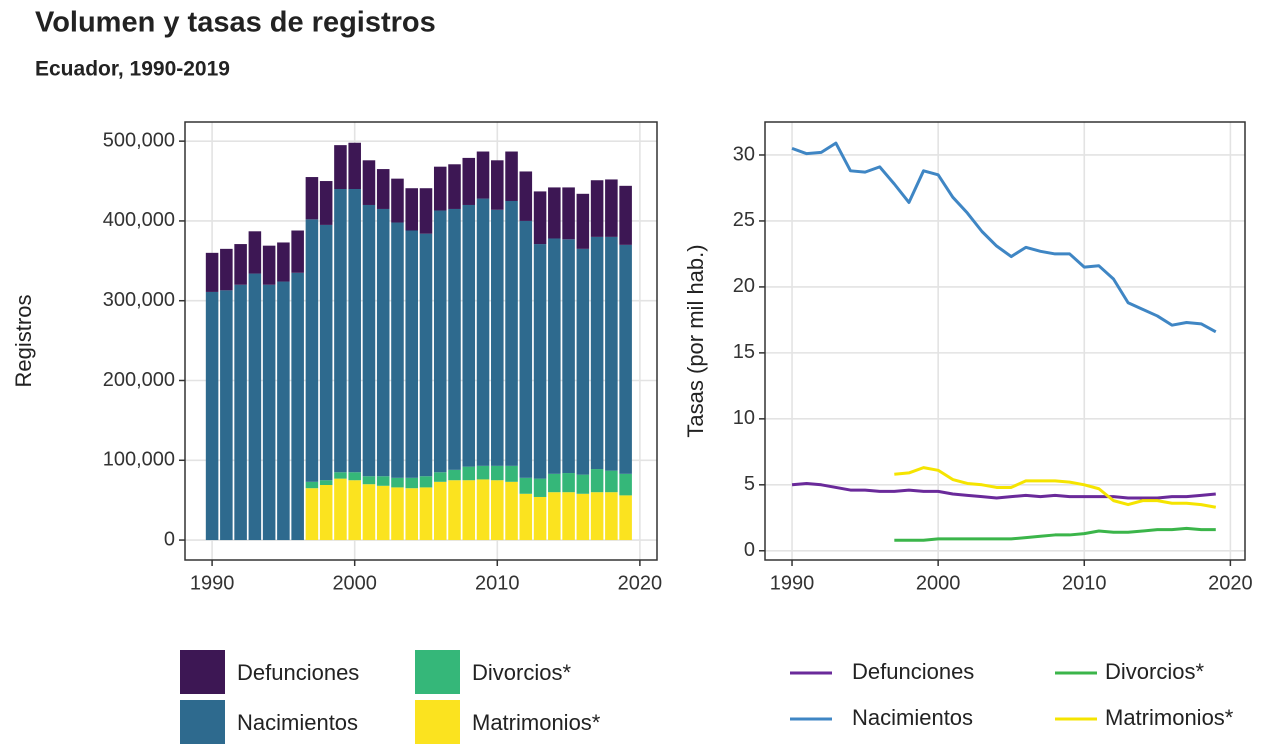  What do you see at coordinates (235, 23) in the screenshot?
I see `title: Volumen y tasas de registros` at bounding box center [235, 23].